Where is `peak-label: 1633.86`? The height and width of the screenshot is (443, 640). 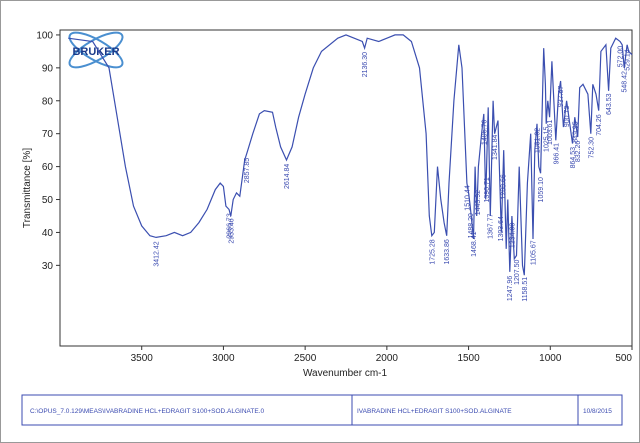 peak-label: 1633.86 is located at coordinates (447, 251).